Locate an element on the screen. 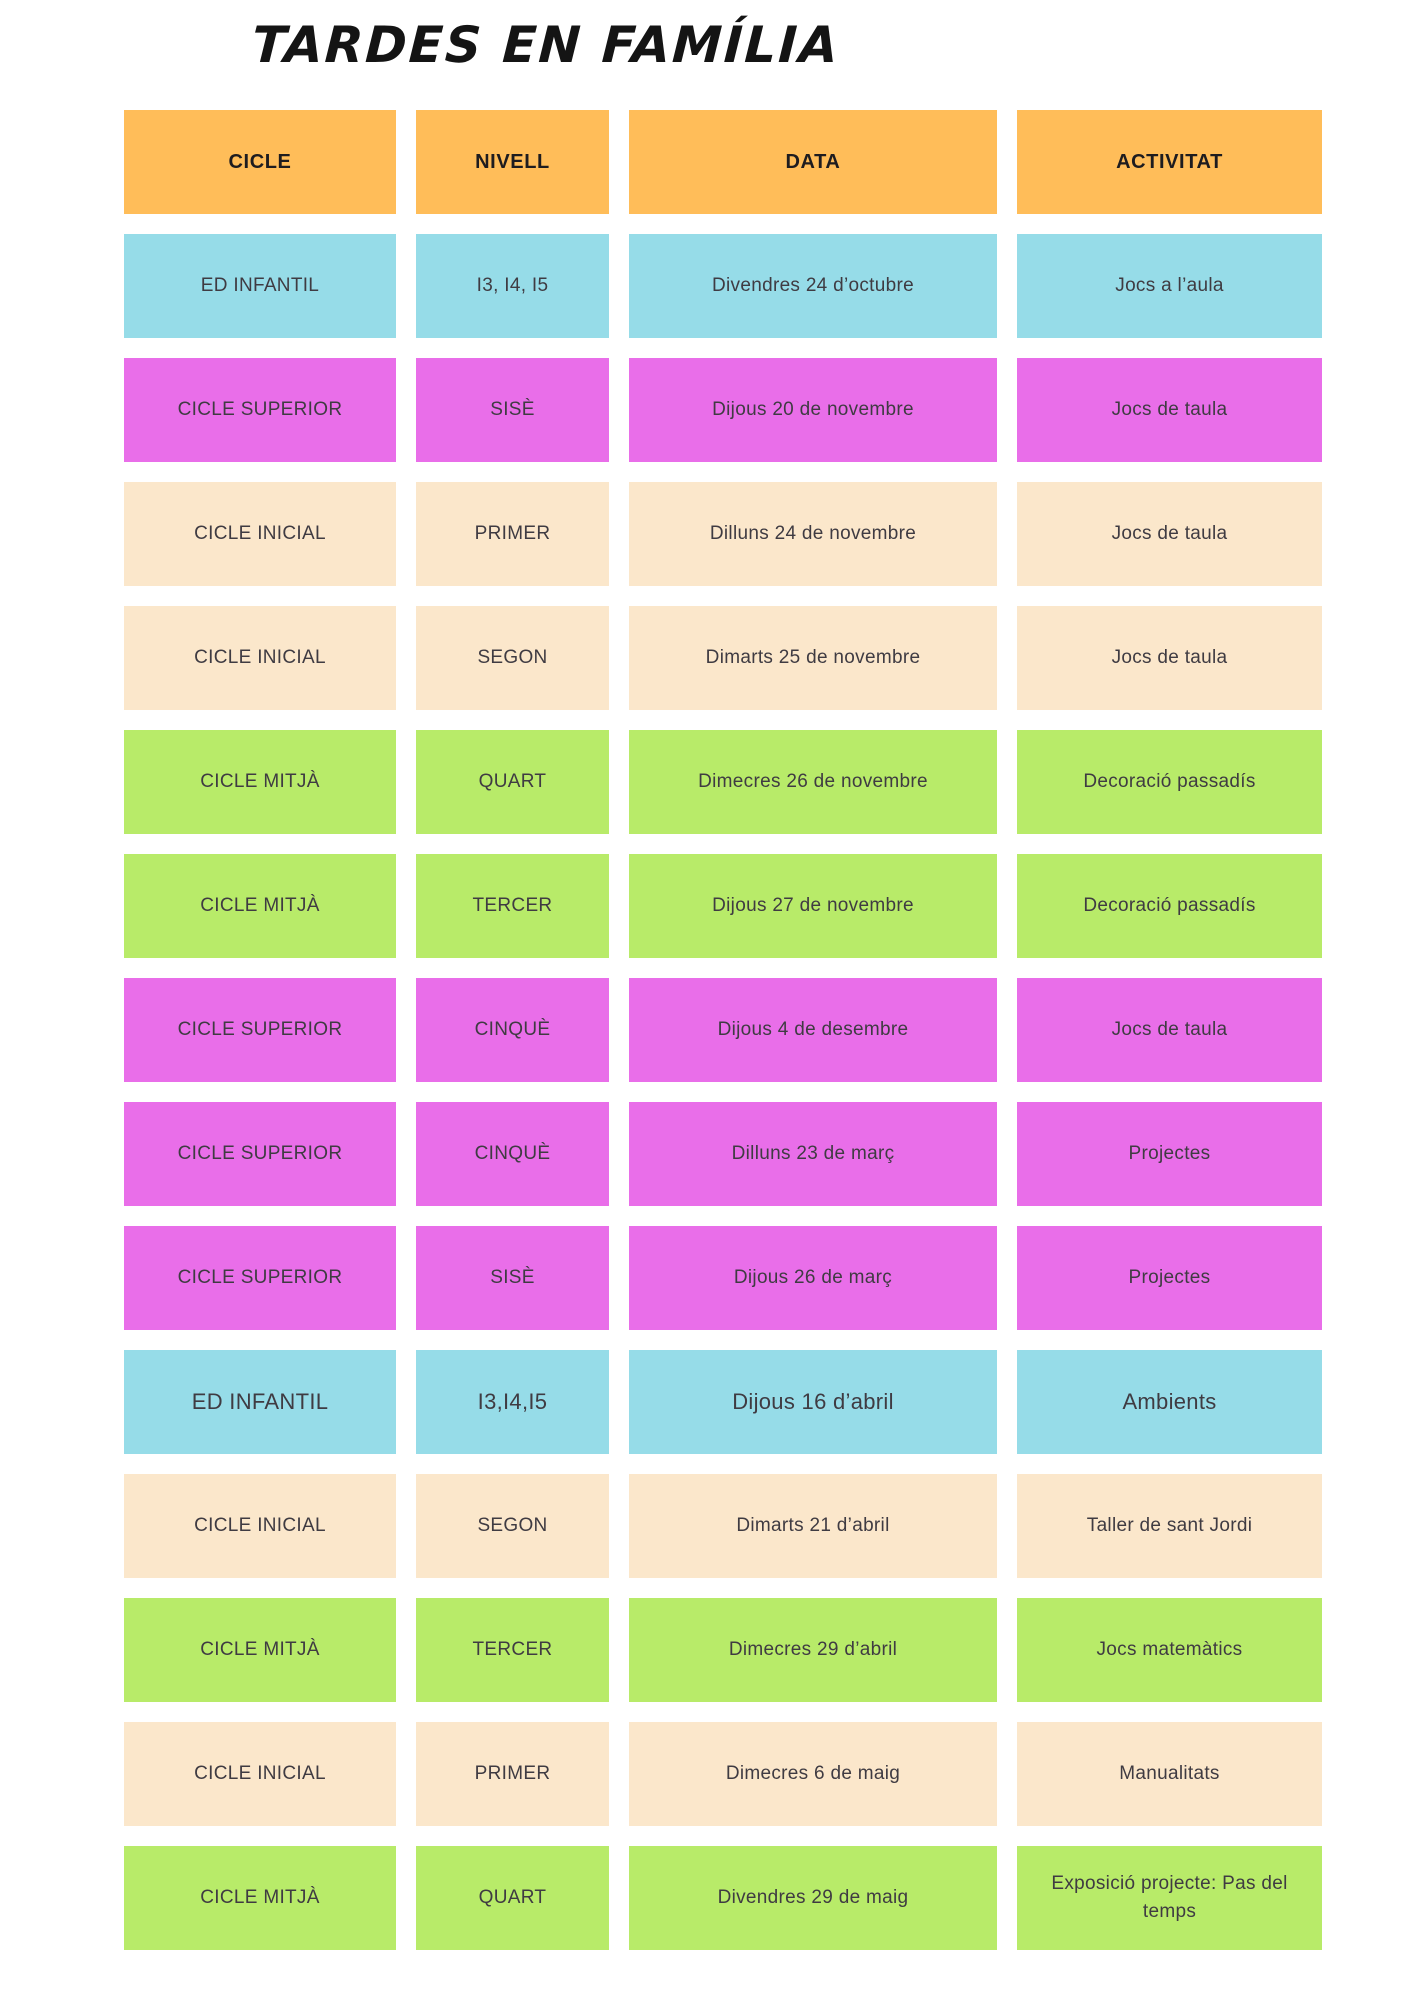 The height and width of the screenshot is (2000, 1414). cell-activitat: Ambients is located at coordinates (1169, 1402).